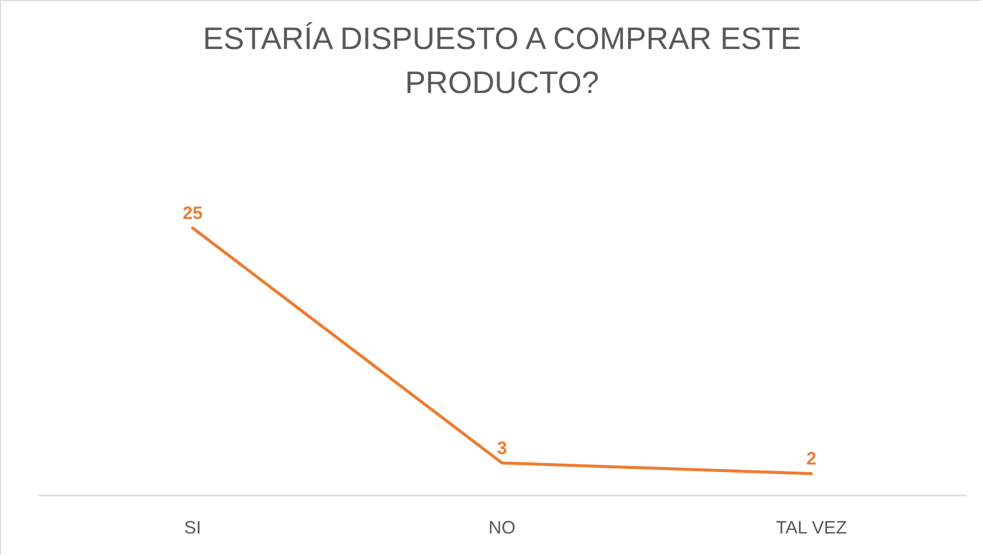 The height and width of the screenshot is (556, 983). I want to click on x-tick-label: NO, so click(502, 528).